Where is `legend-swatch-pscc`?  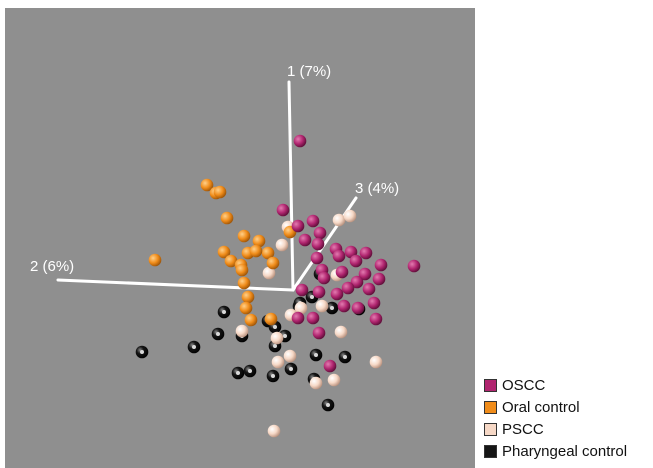
legend-swatch-pscc is located at coordinates (490, 429).